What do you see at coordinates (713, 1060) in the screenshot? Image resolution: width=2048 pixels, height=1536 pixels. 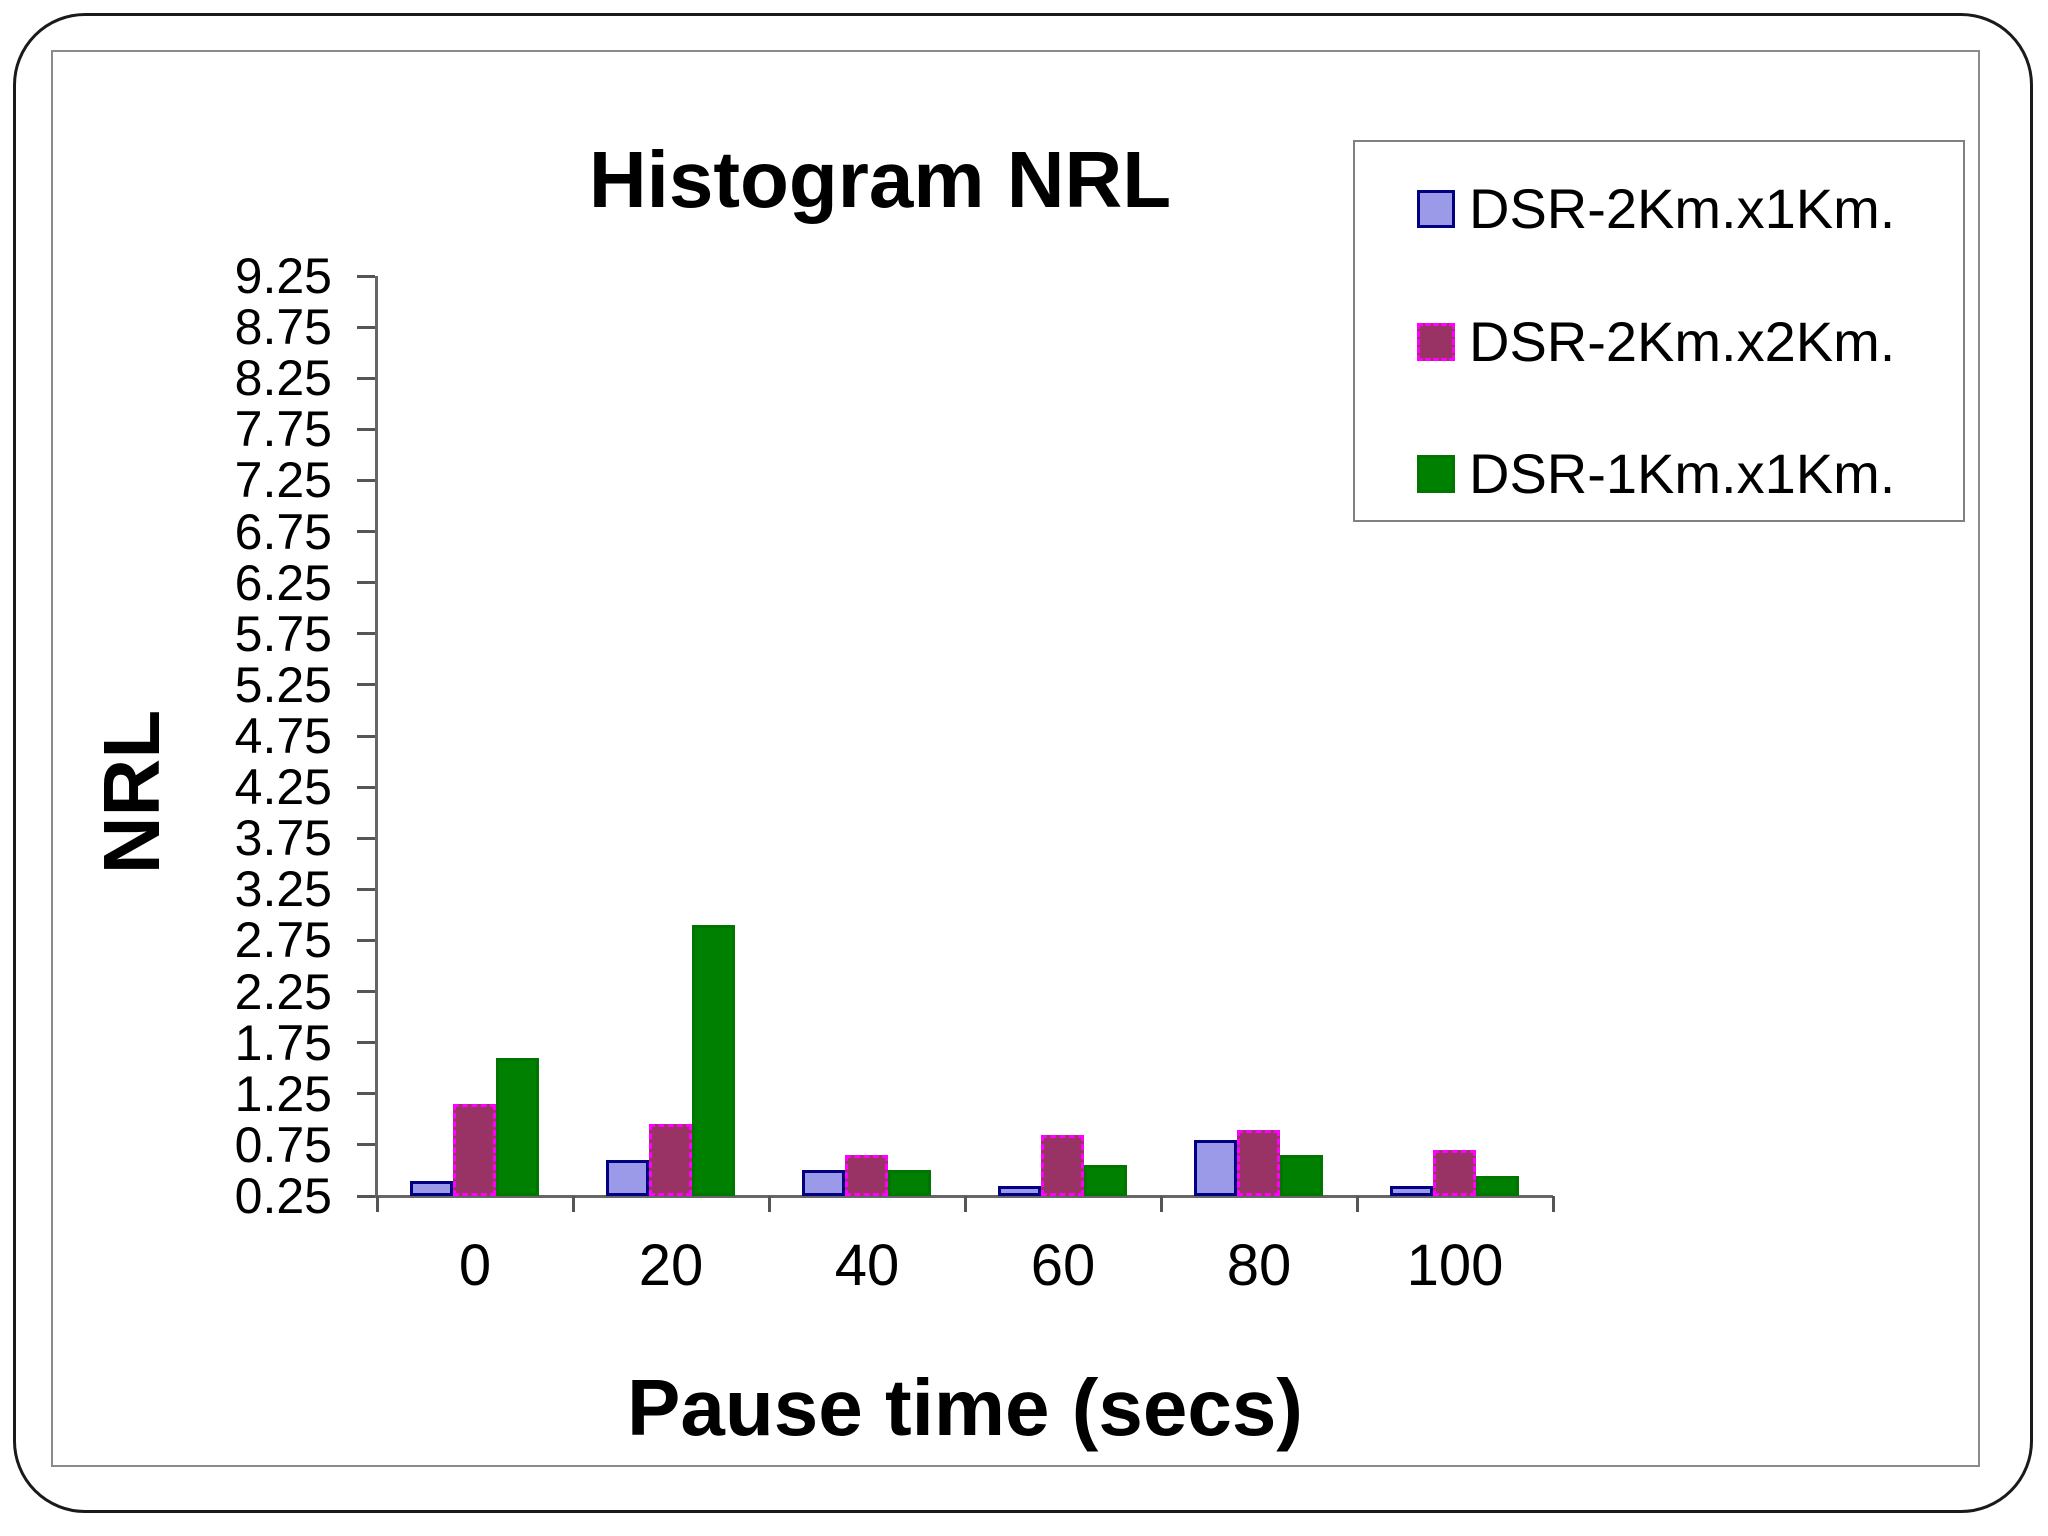 I see `bar-dsr-1km-x1km--cat20` at bounding box center [713, 1060].